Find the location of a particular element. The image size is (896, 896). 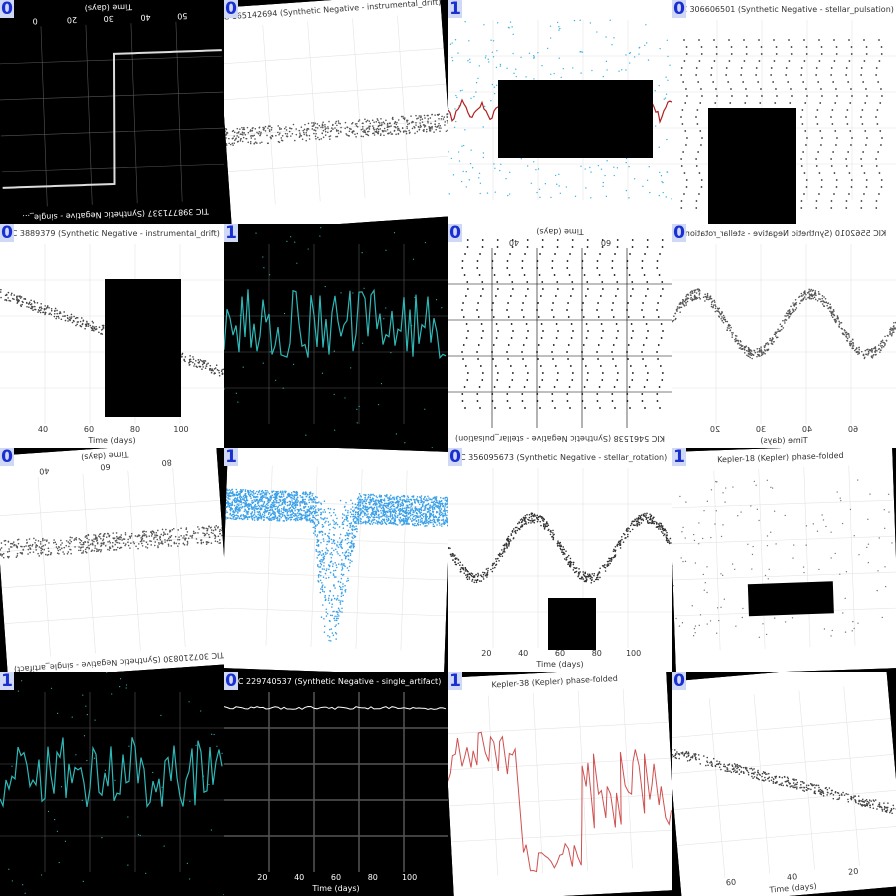

mask-box is located at coordinates (575, 119).